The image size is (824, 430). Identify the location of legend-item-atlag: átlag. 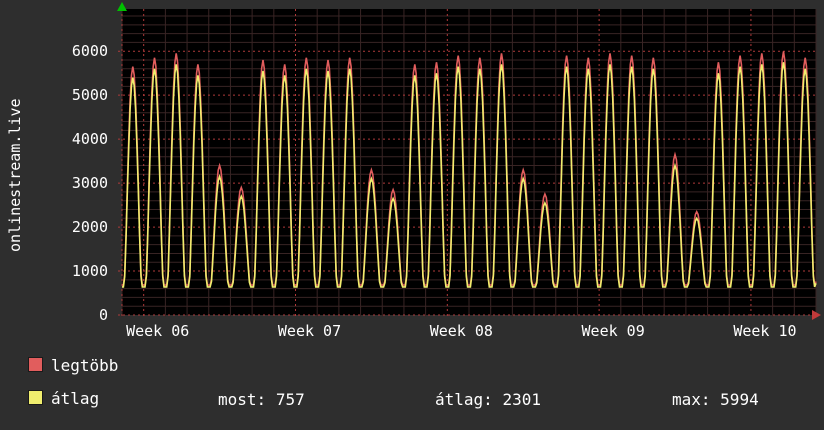
(63, 399).